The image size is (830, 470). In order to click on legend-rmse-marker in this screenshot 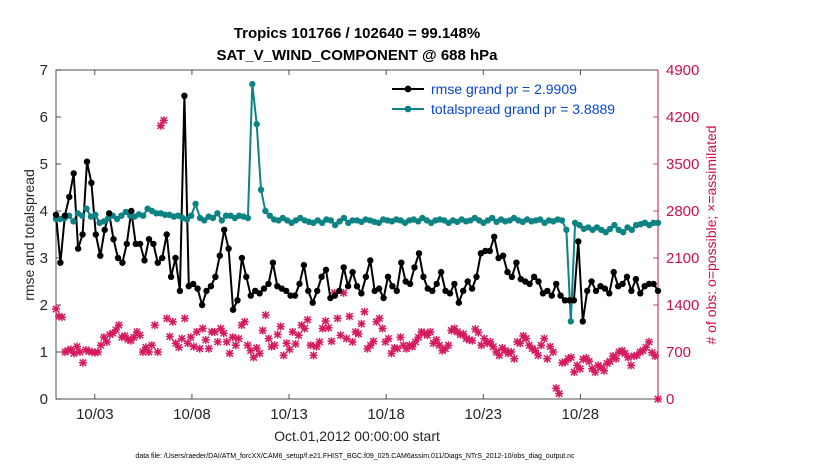, I will do `click(408, 89)`.